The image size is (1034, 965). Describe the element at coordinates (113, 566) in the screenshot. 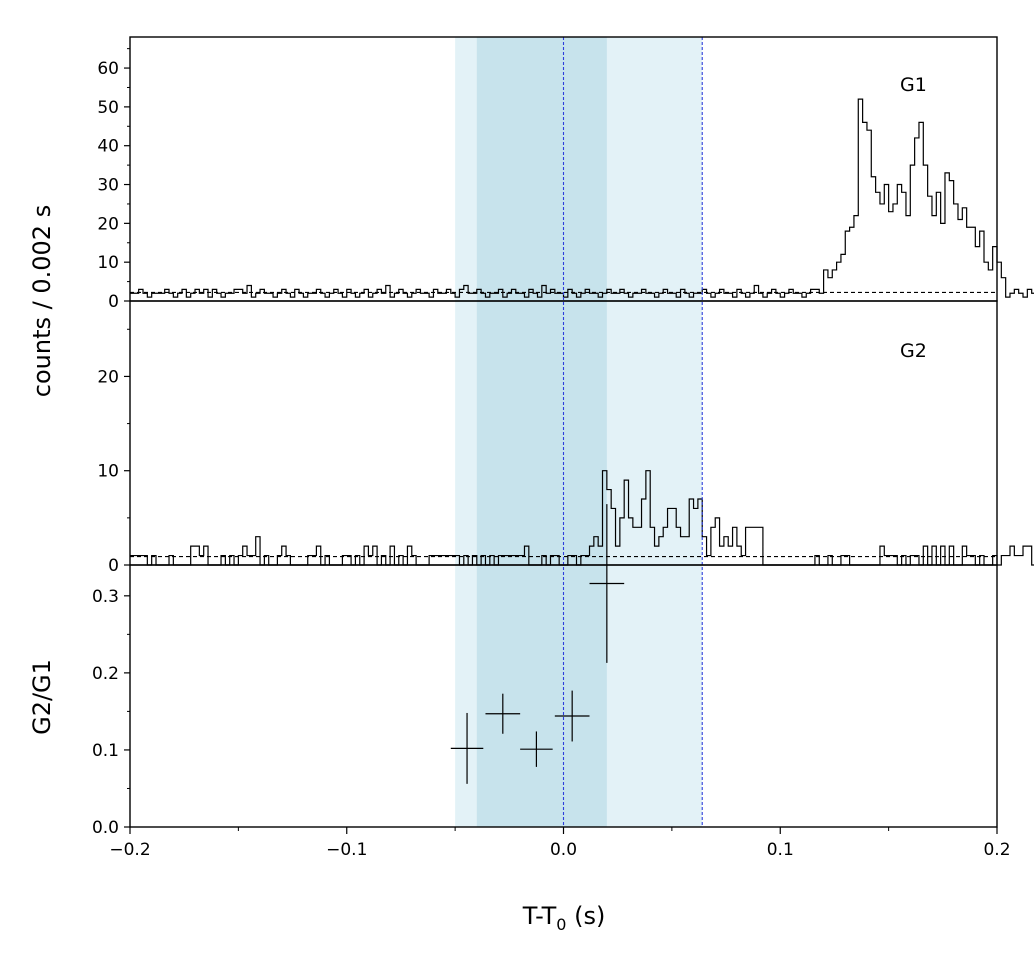

I see `ytick-label-1-0: 0` at that location.